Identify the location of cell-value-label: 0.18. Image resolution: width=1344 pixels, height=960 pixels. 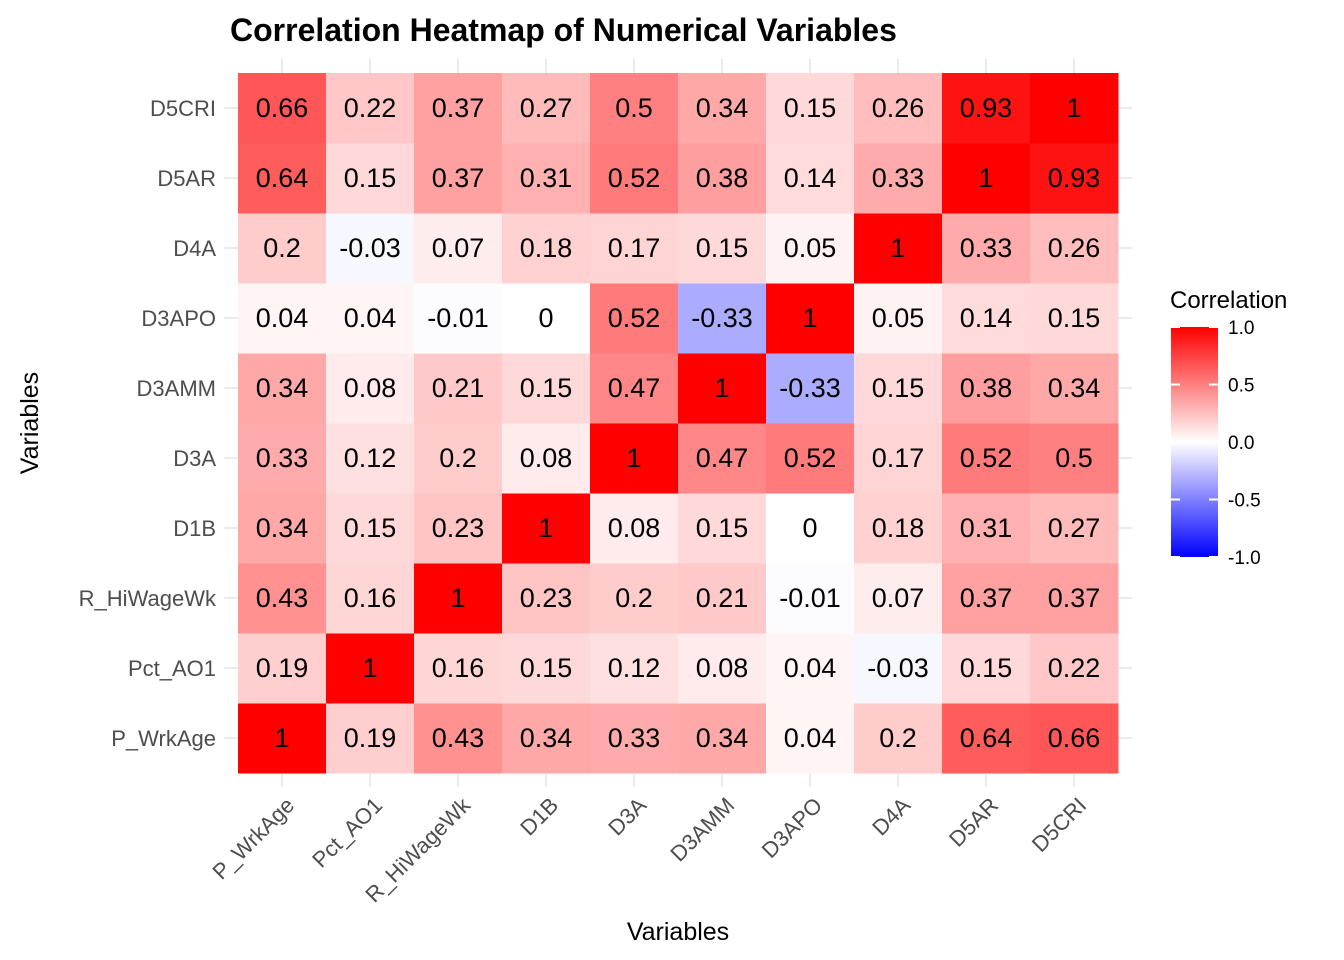
(898, 528).